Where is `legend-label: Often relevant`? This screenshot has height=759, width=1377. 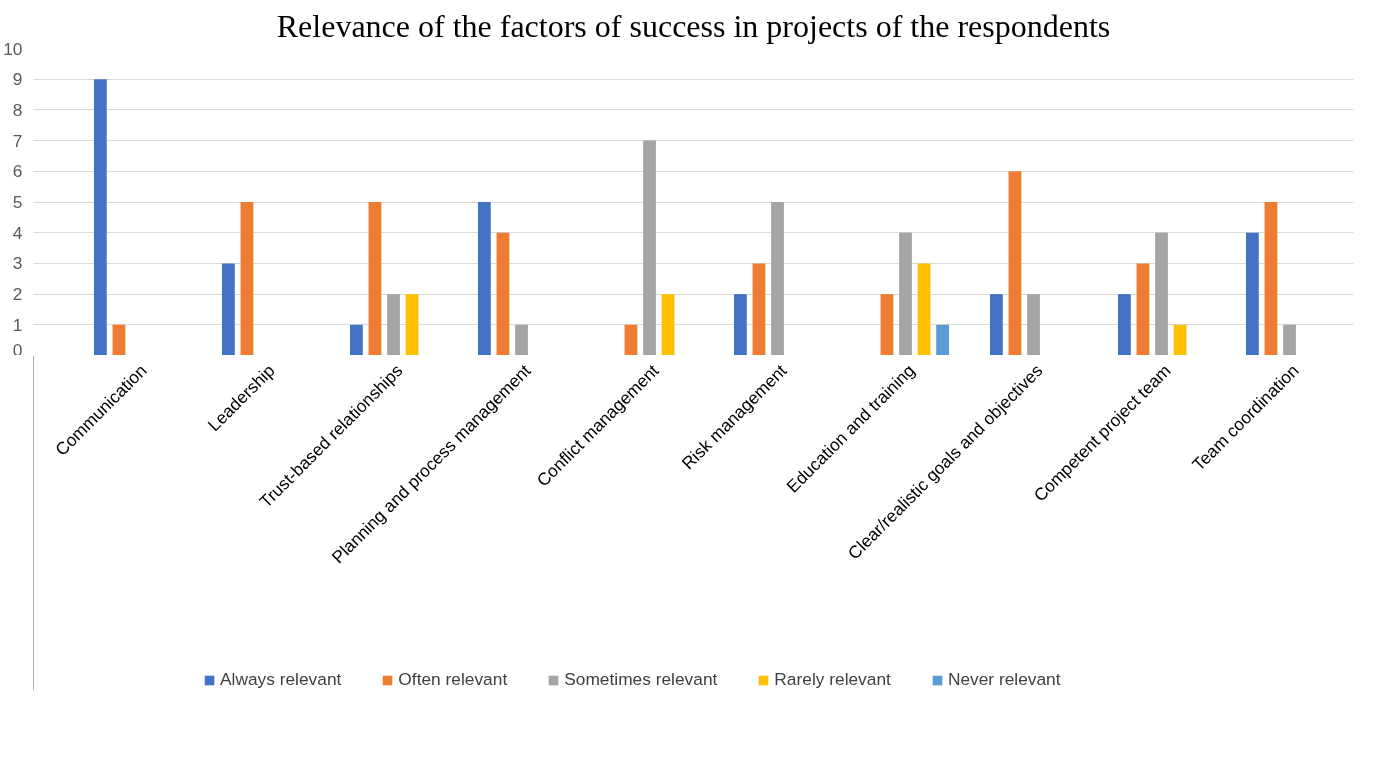
legend-label: Often relevant is located at coordinates (453, 679).